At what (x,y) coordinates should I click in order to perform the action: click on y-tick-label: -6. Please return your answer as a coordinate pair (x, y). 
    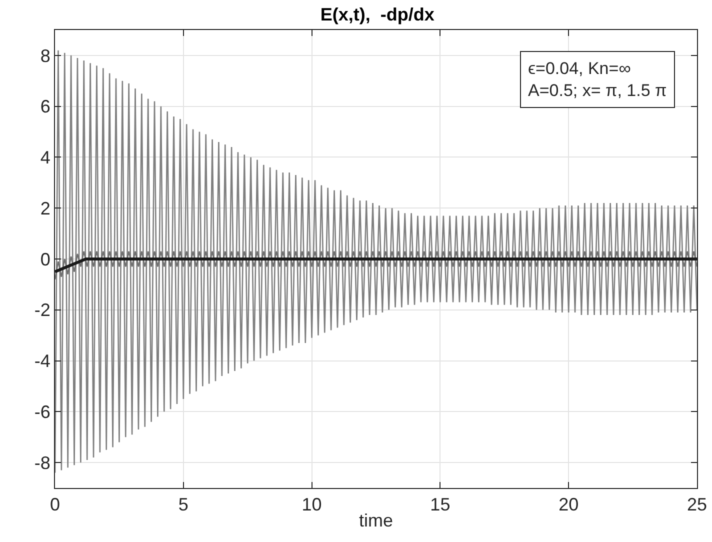
    Looking at the image, I should click on (42, 412).